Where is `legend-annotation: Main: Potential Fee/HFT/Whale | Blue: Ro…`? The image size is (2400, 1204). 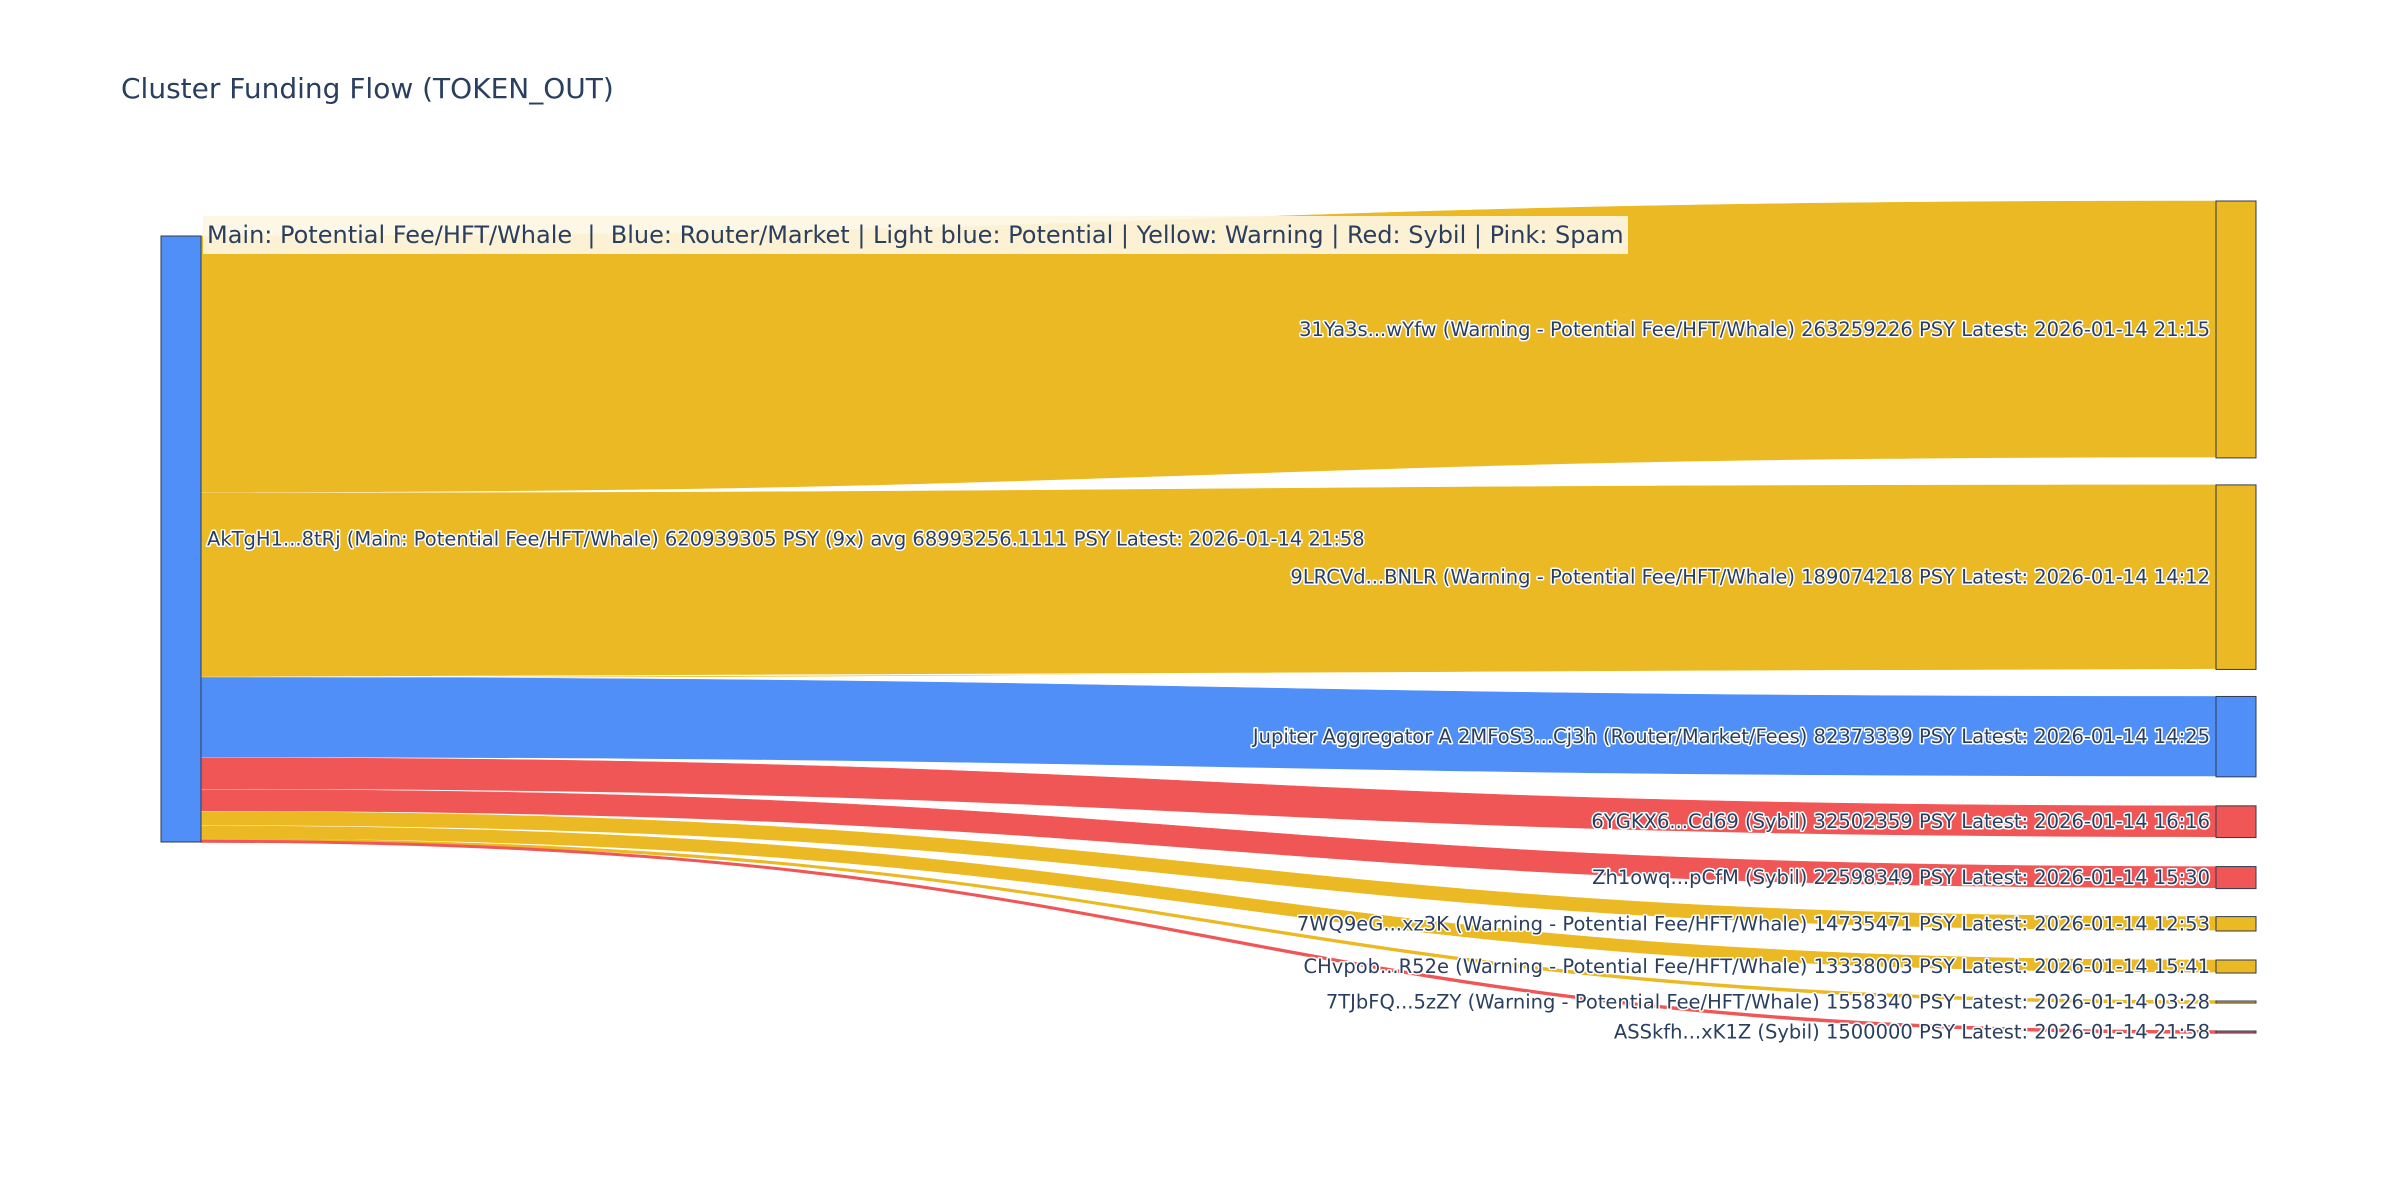
legend-annotation: Main: Potential Fee/HFT/Whale | Blue: Ro… is located at coordinates (915, 235).